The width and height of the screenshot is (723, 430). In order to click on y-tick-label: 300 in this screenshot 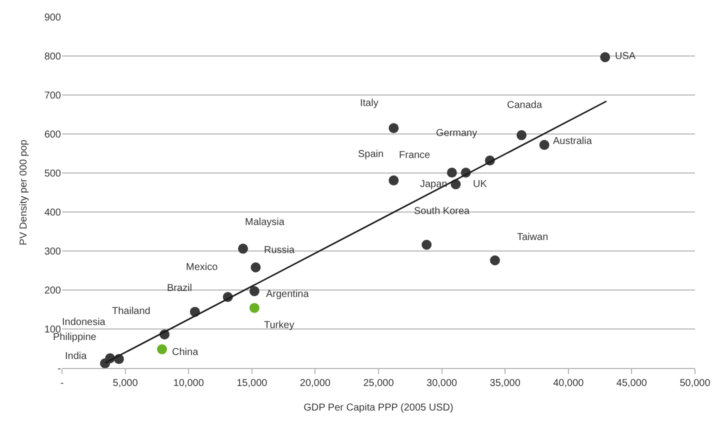, I will do `click(53, 252)`.